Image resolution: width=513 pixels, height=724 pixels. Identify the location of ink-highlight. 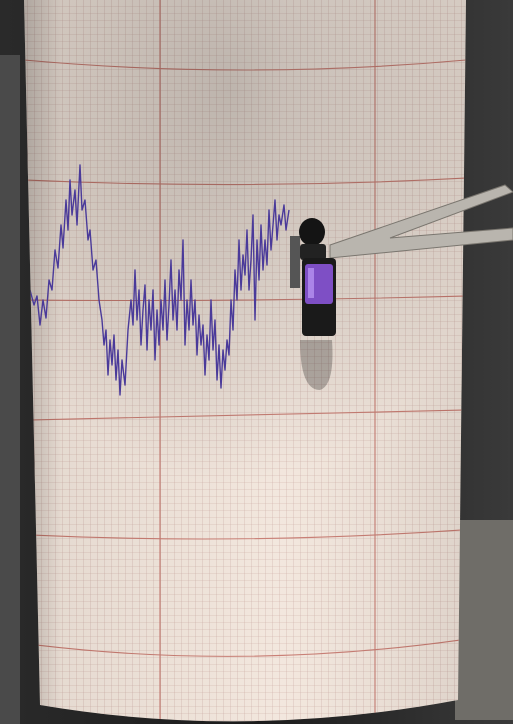
(311, 283).